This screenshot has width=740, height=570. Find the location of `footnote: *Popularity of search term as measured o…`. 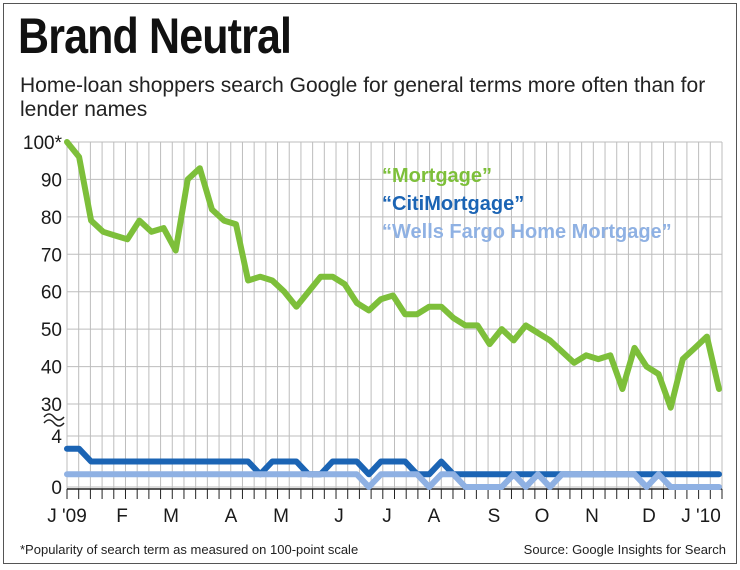

footnote: *Popularity of search term as measured o… is located at coordinates (189, 549).